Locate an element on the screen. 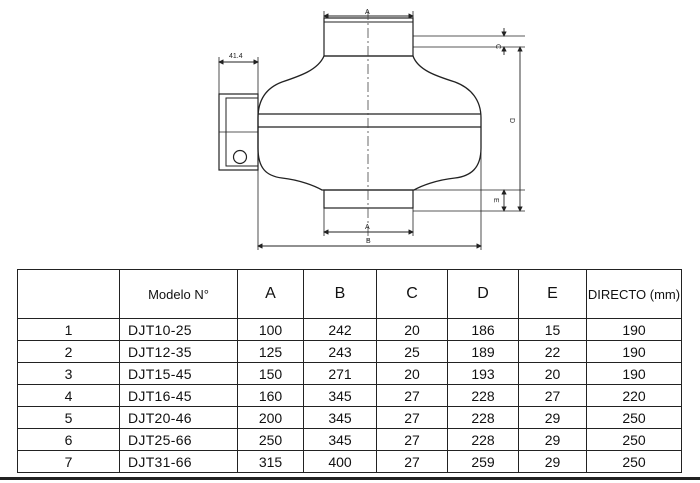 The image size is (700, 483). table-row: 1 DJT10-25 100 242 20 186 15 190 is located at coordinates (349, 329).